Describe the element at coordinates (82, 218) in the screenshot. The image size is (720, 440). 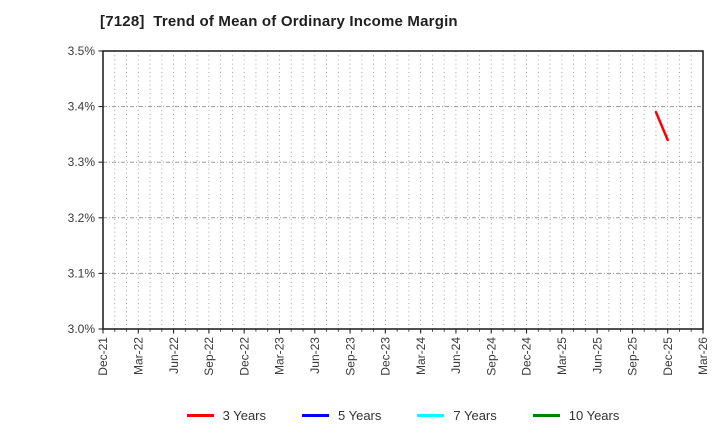
I see `svg-text: 3.2%` at that location.